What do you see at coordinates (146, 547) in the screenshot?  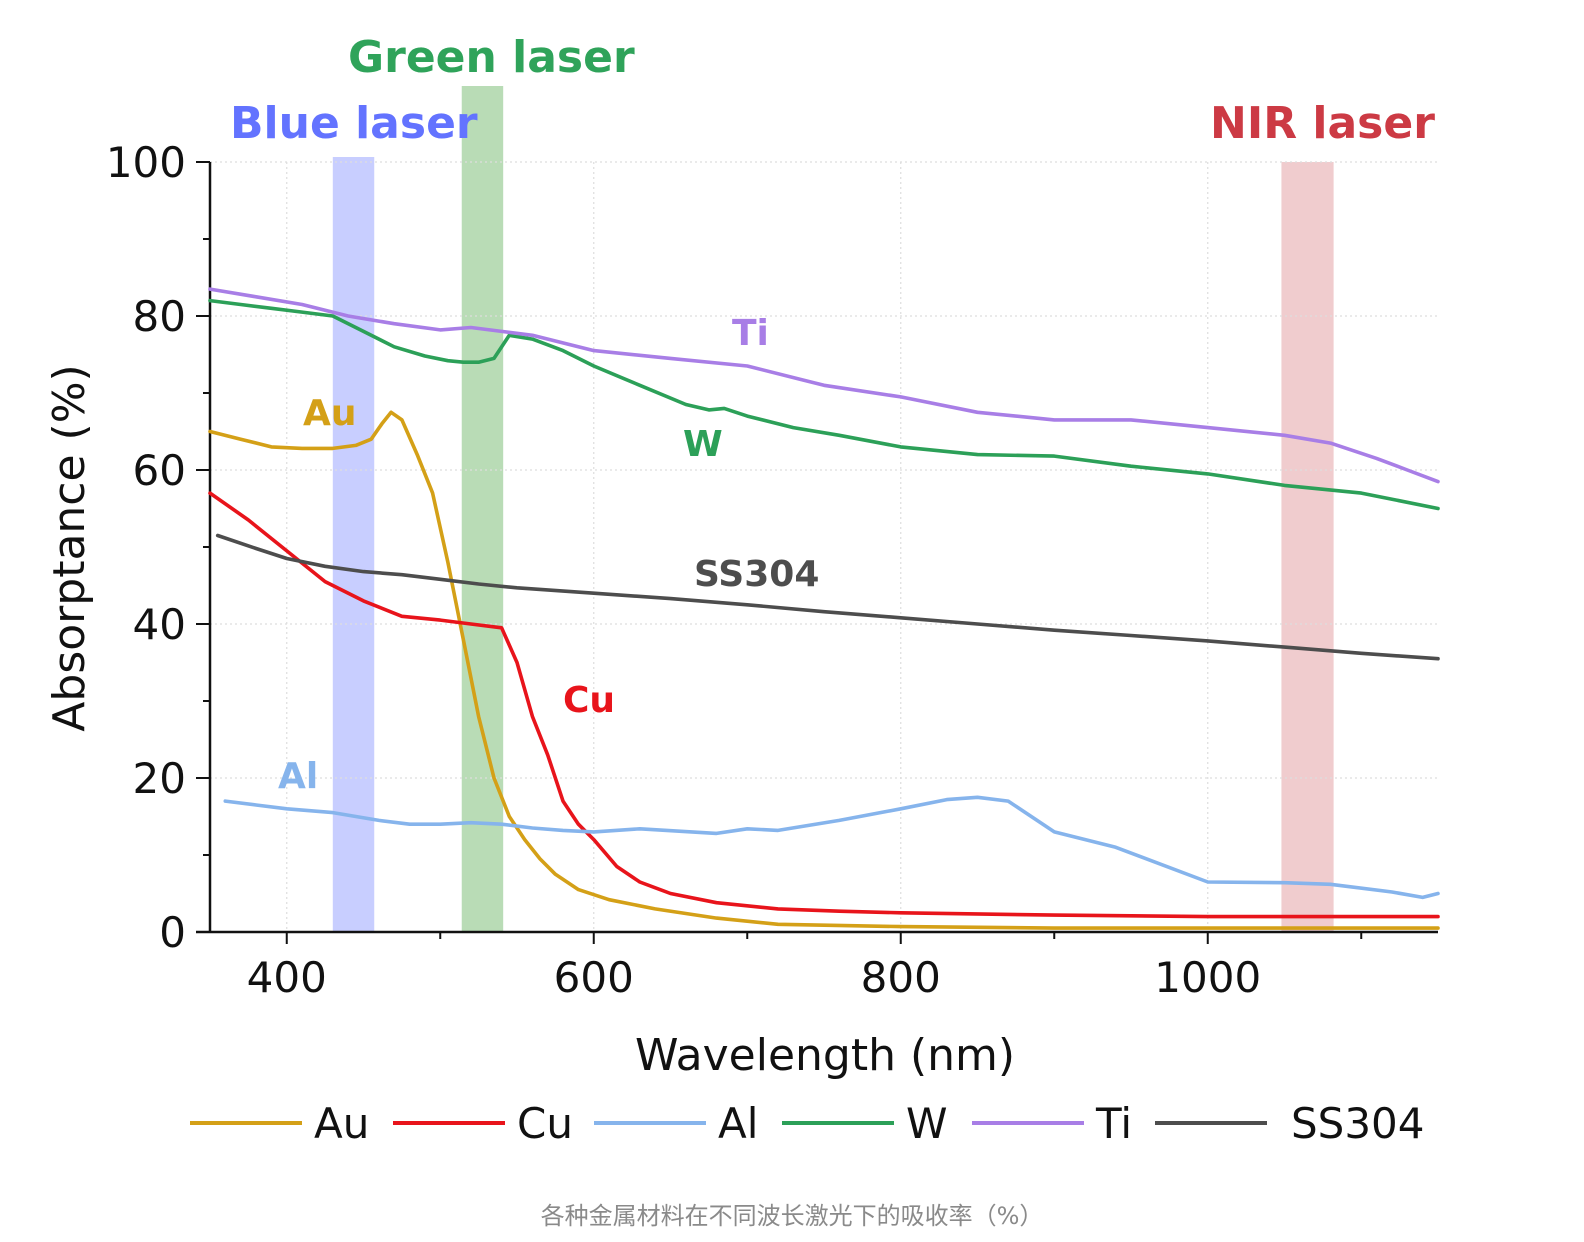 I see `y-tick-labels: 0 20 40 60 80 100` at bounding box center [146, 547].